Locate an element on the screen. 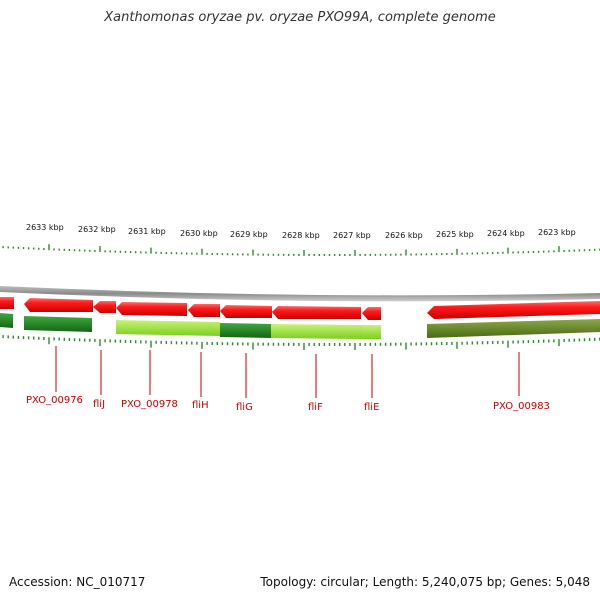 This screenshot has width=600, height=600. reverse-strand-genes is located at coordinates (300, 326).